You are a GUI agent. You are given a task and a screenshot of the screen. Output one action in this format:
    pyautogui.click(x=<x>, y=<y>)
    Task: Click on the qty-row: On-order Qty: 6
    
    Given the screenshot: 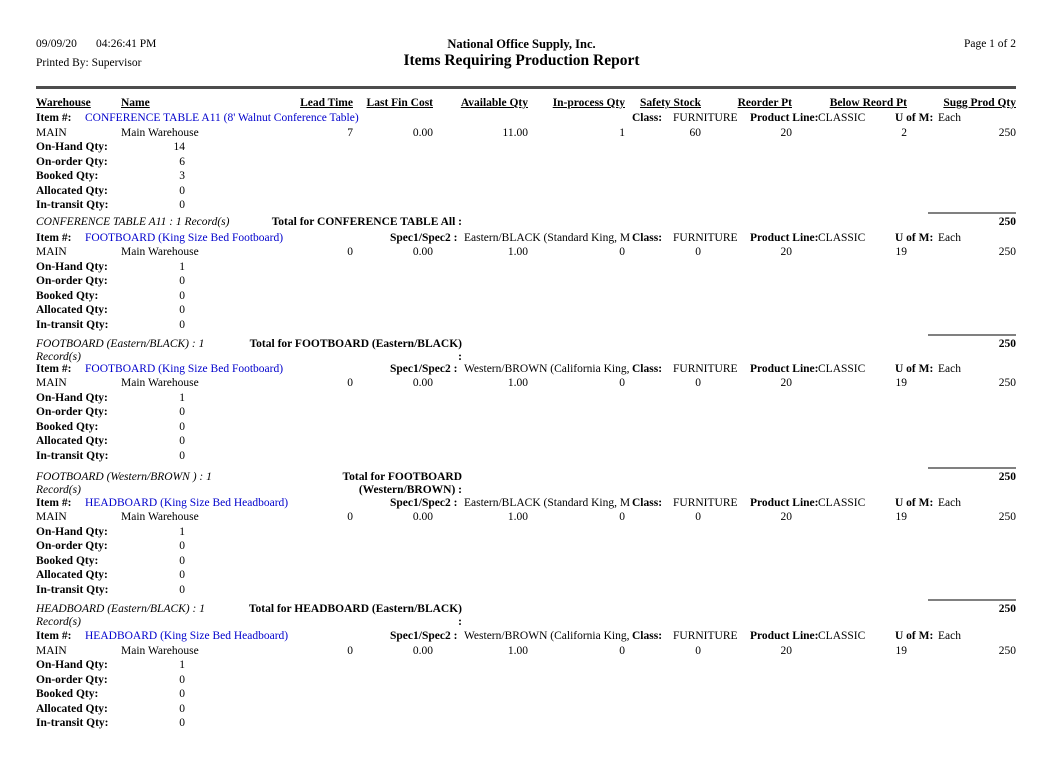 What is the action you would take?
    pyautogui.click(x=521, y=162)
    